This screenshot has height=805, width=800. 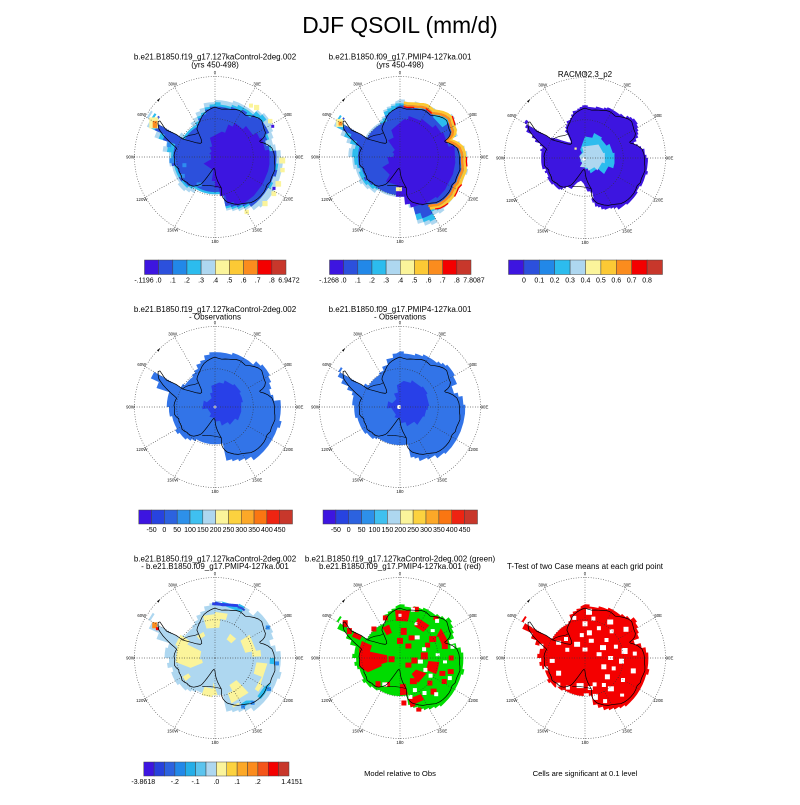 I want to click on svg-text: 0.5, so click(x=601, y=281).